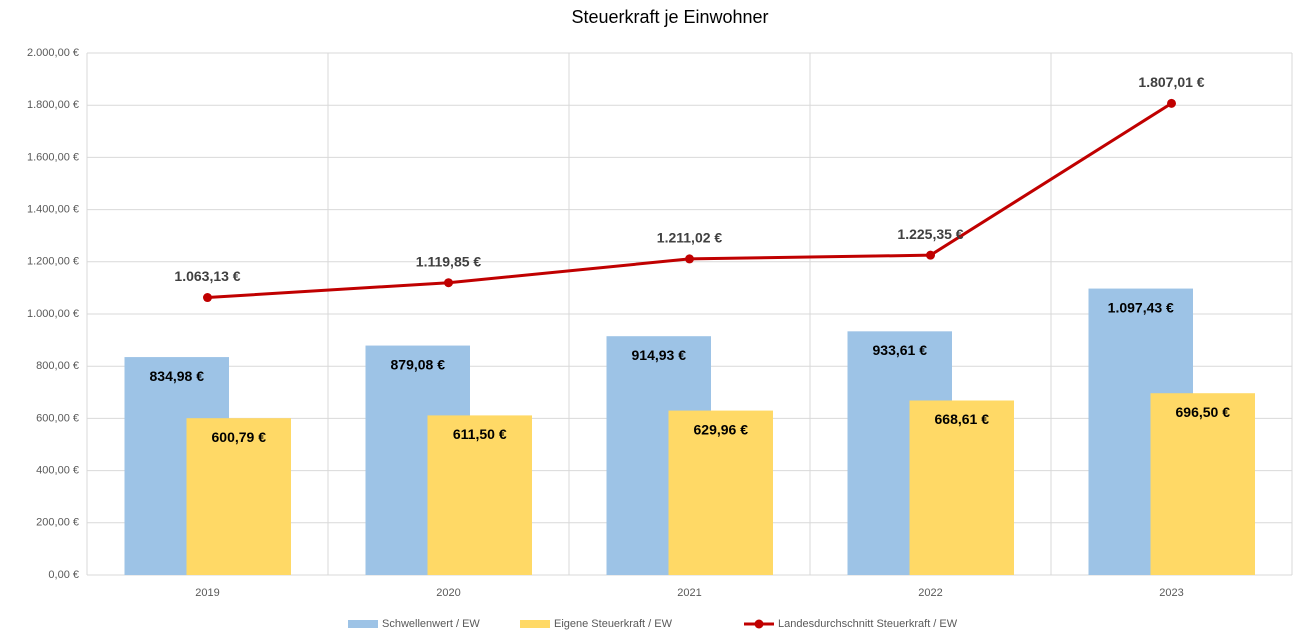  What do you see at coordinates (53, 210) in the screenshot?
I see `y-tick-label: 1.400,00 €` at bounding box center [53, 210].